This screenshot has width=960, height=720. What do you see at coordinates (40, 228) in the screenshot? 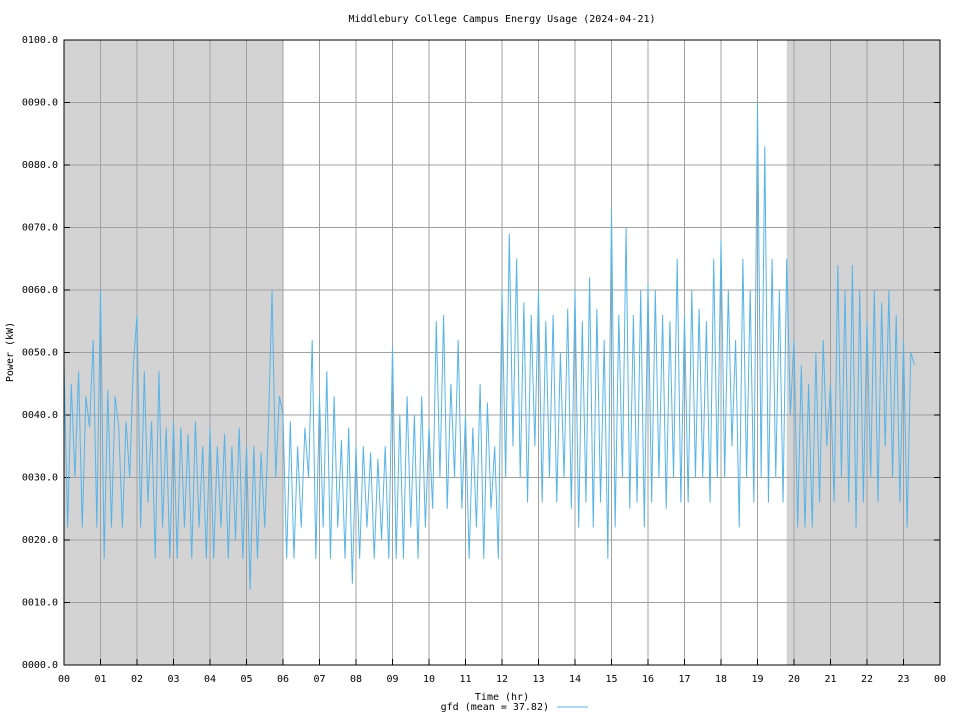
I see `y-tick-label: 0070.0` at bounding box center [40, 228].